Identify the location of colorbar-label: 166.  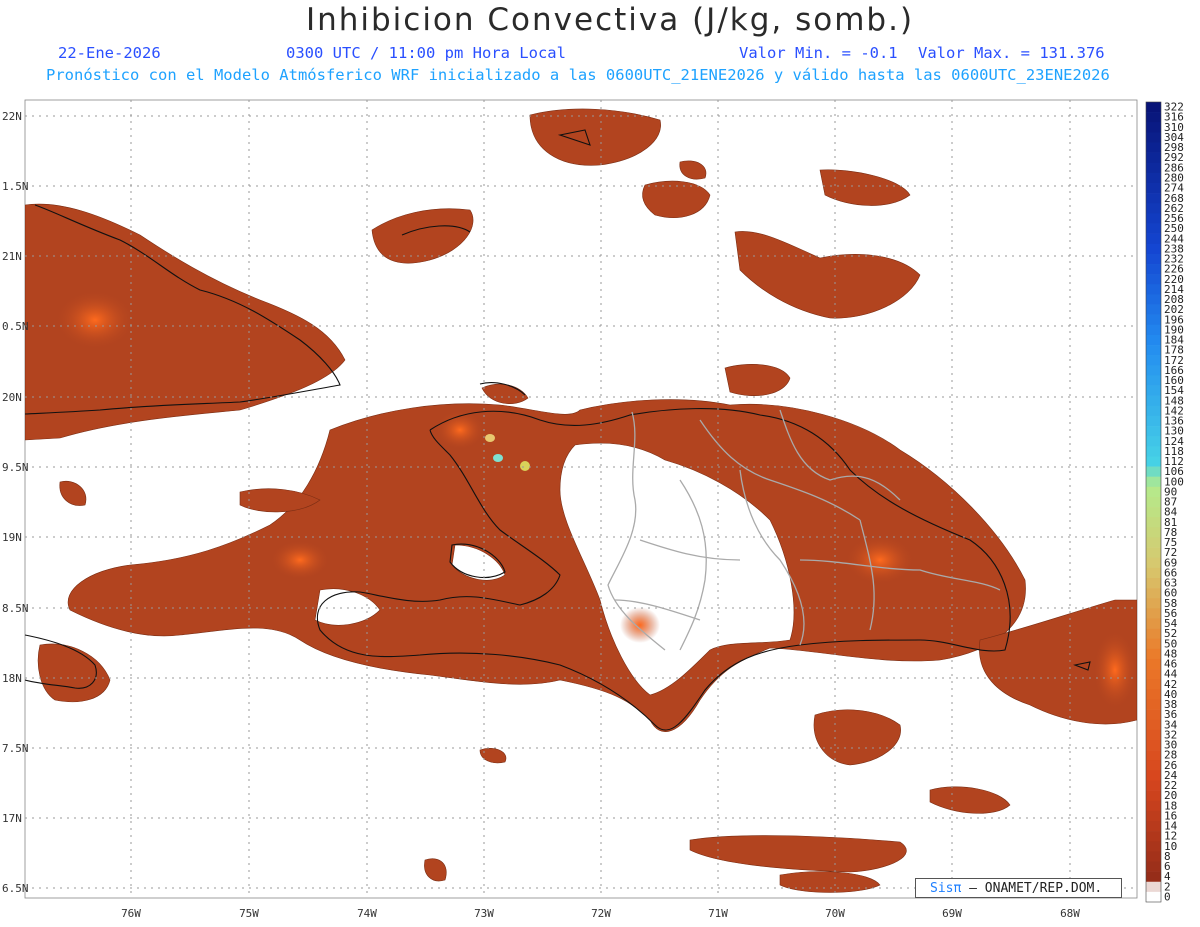
(1174, 370).